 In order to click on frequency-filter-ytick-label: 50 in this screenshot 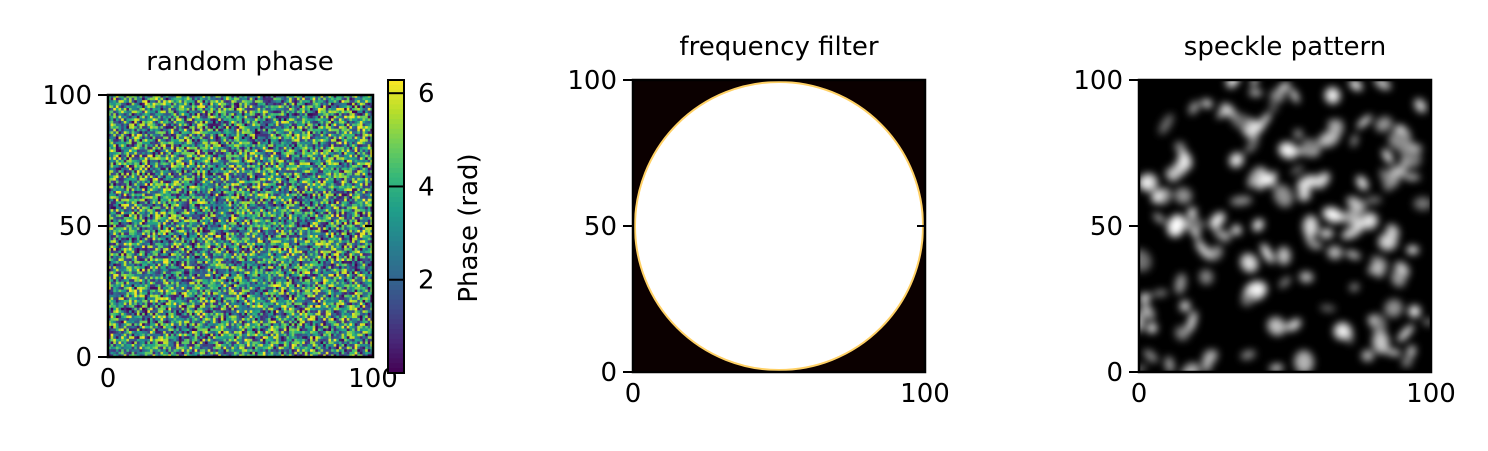, I will do `click(600, 227)`.